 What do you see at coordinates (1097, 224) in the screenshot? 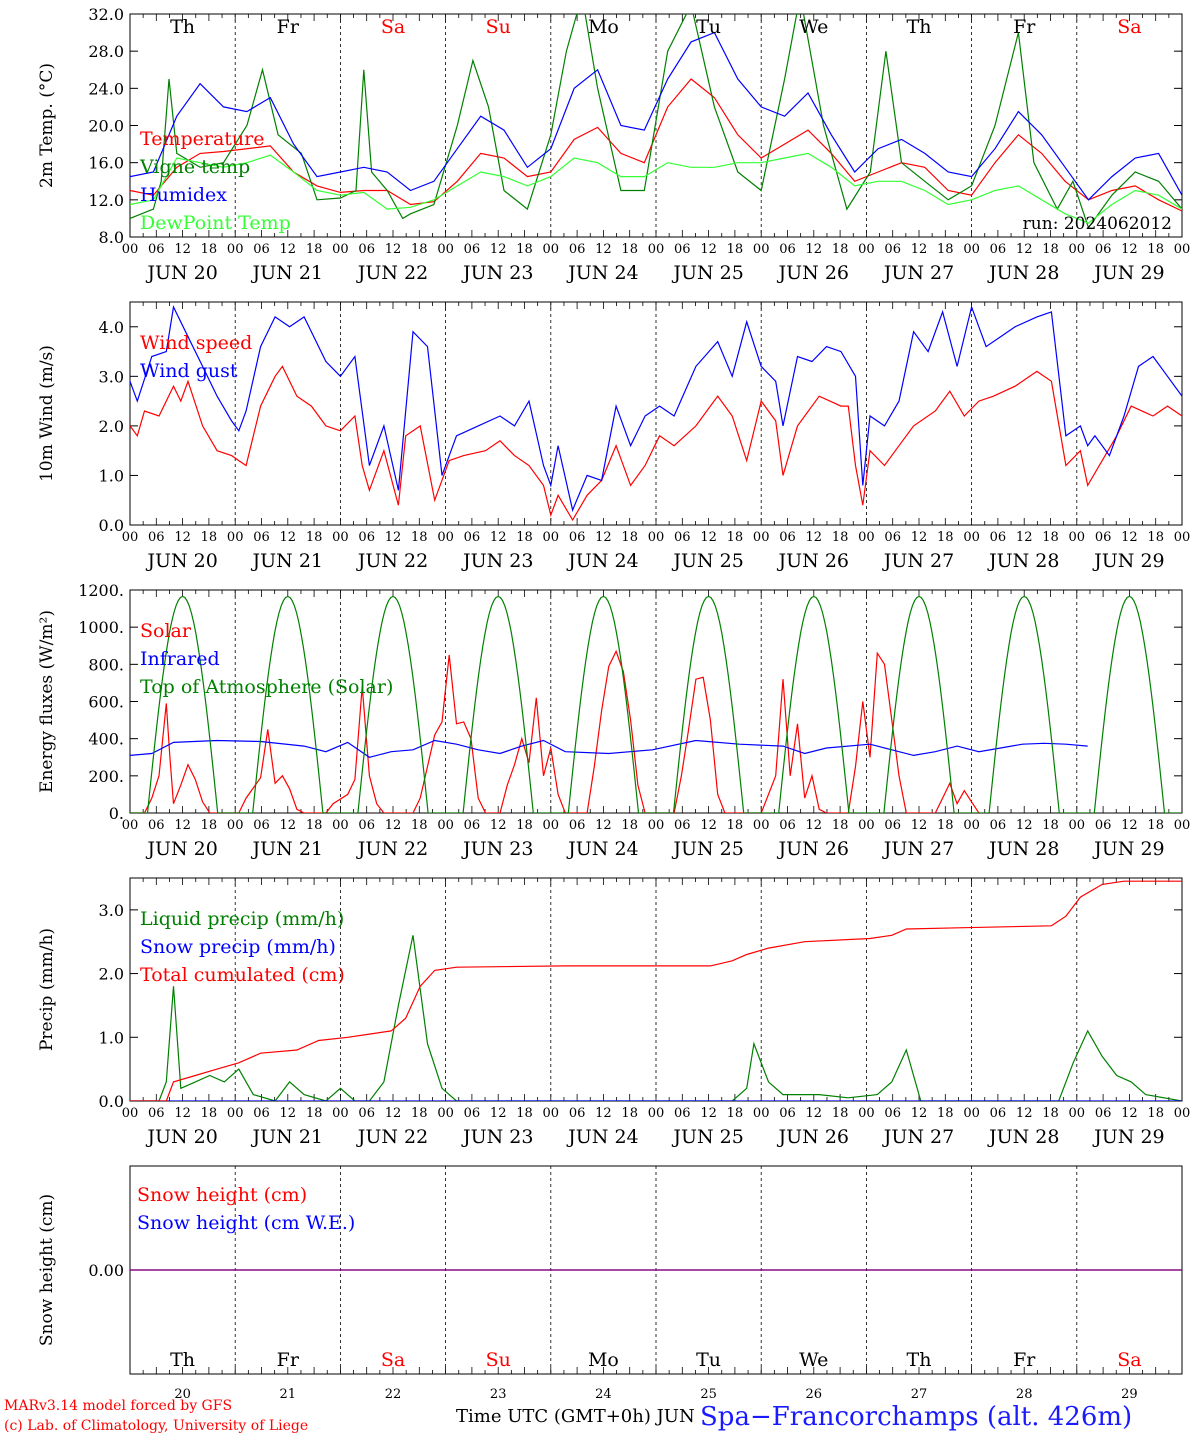
I see `run-annotation: run: 2024062012` at bounding box center [1097, 224].